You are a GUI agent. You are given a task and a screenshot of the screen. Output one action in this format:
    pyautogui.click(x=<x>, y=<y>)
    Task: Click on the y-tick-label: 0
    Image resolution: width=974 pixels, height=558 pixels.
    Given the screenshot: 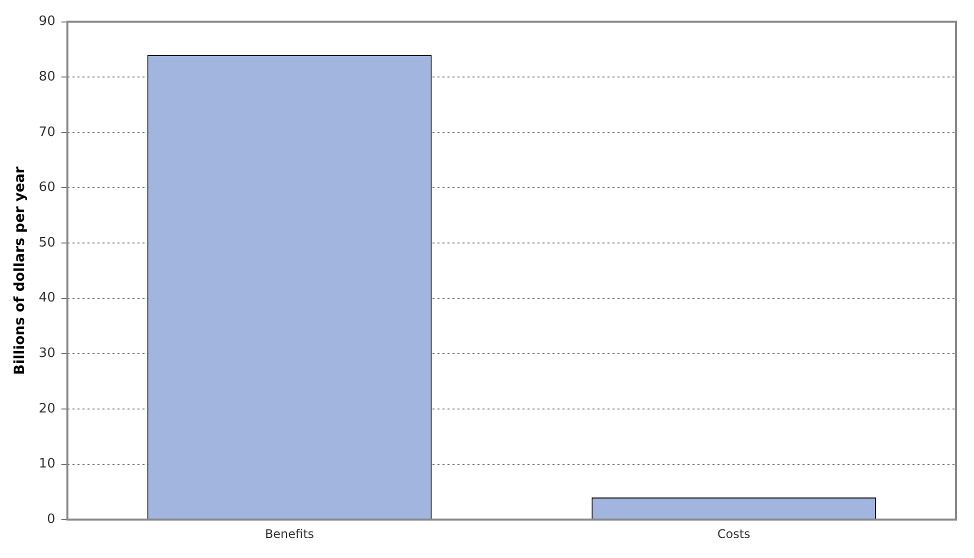 What is the action you would take?
    pyautogui.click(x=51, y=519)
    